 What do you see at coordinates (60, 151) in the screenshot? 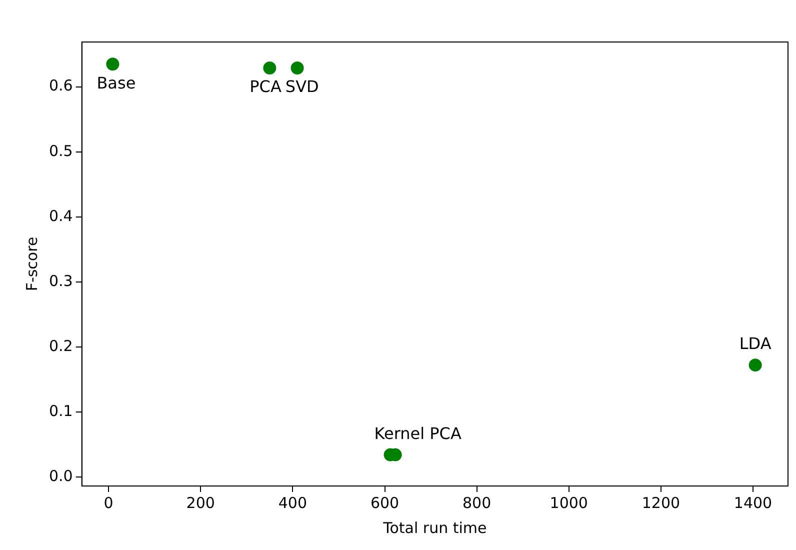
I see `y-tick-label: 0.5` at bounding box center [60, 151].